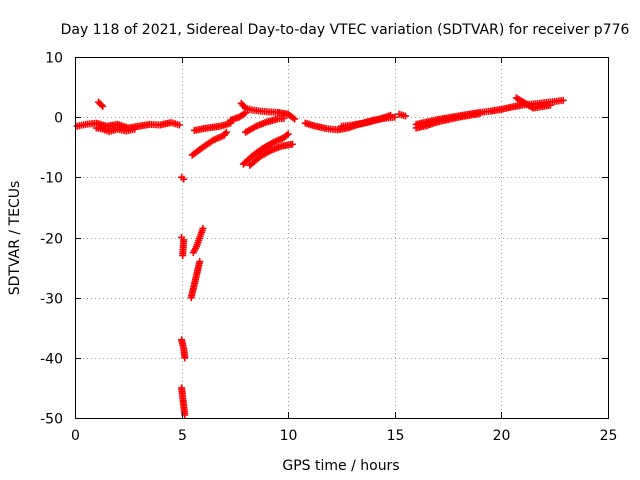 Image resolution: width=640 pixels, height=480 pixels. I want to click on series-arc-k, so click(212, 126).